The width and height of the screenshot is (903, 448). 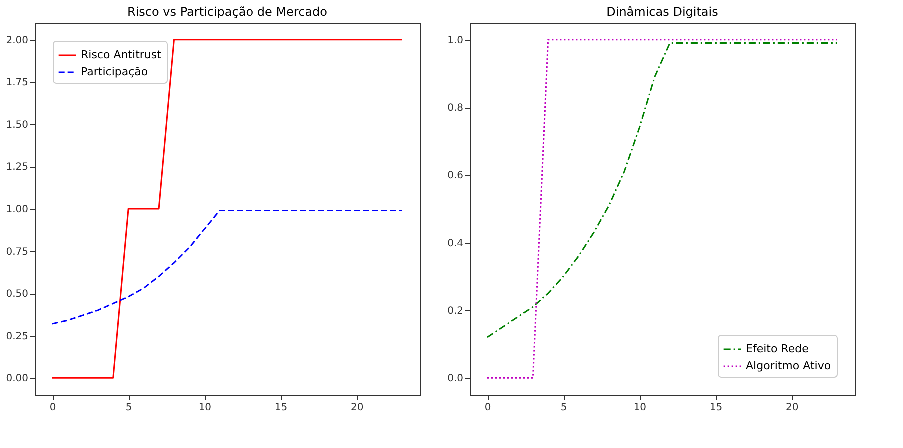 What do you see at coordinates (456, 108) in the screenshot?
I see `y-tick-label: 0.8` at bounding box center [456, 108].